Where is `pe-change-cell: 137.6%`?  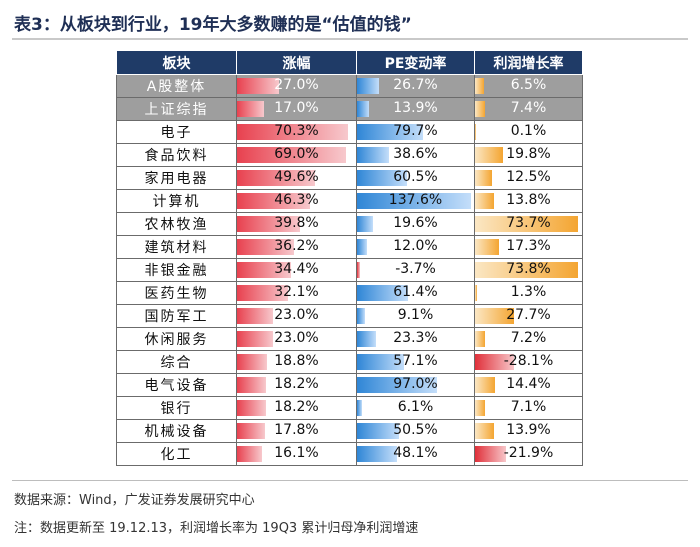 pe-change-cell: 137.6% is located at coordinates (415, 201).